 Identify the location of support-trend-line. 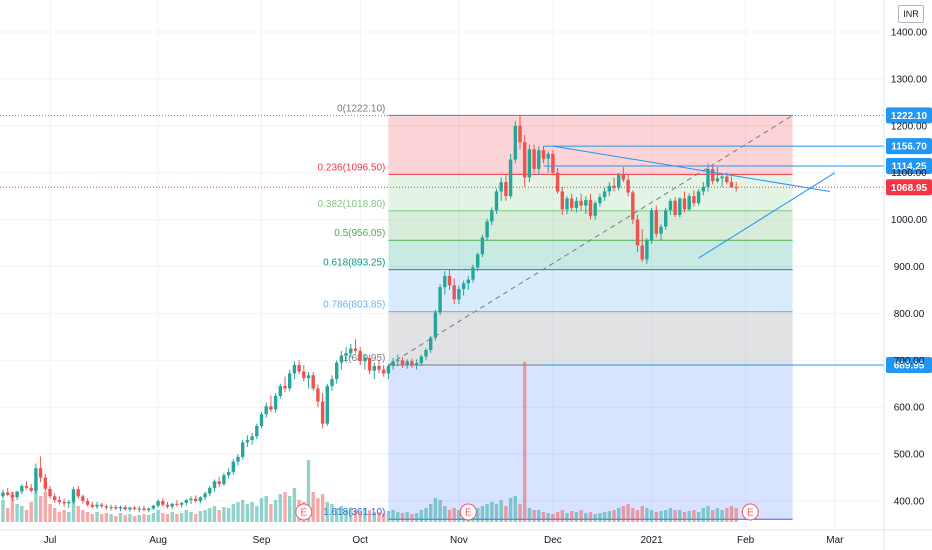
(767, 215).